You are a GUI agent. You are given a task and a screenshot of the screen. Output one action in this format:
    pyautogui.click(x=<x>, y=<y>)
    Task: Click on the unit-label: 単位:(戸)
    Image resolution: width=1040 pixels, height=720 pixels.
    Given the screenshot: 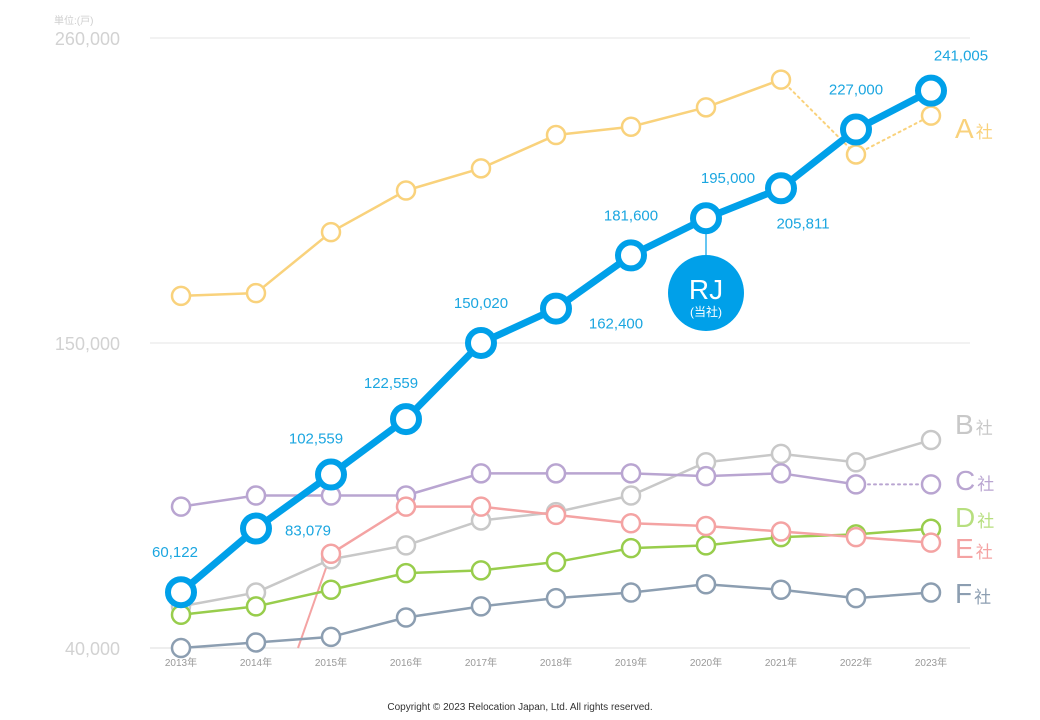 What is the action you would take?
    pyautogui.click(x=74, y=21)
    